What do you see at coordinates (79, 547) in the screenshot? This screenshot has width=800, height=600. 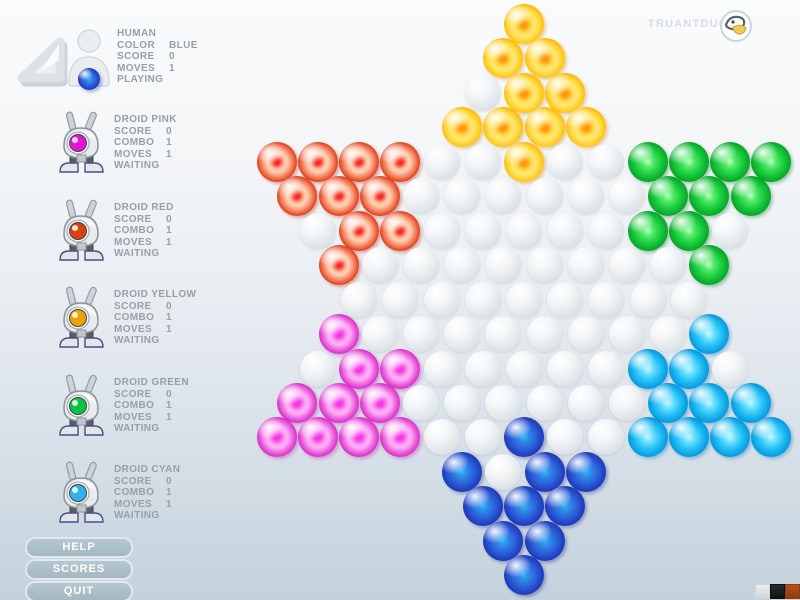 I see `help-button: HELP` at bounding box center [79, 547].